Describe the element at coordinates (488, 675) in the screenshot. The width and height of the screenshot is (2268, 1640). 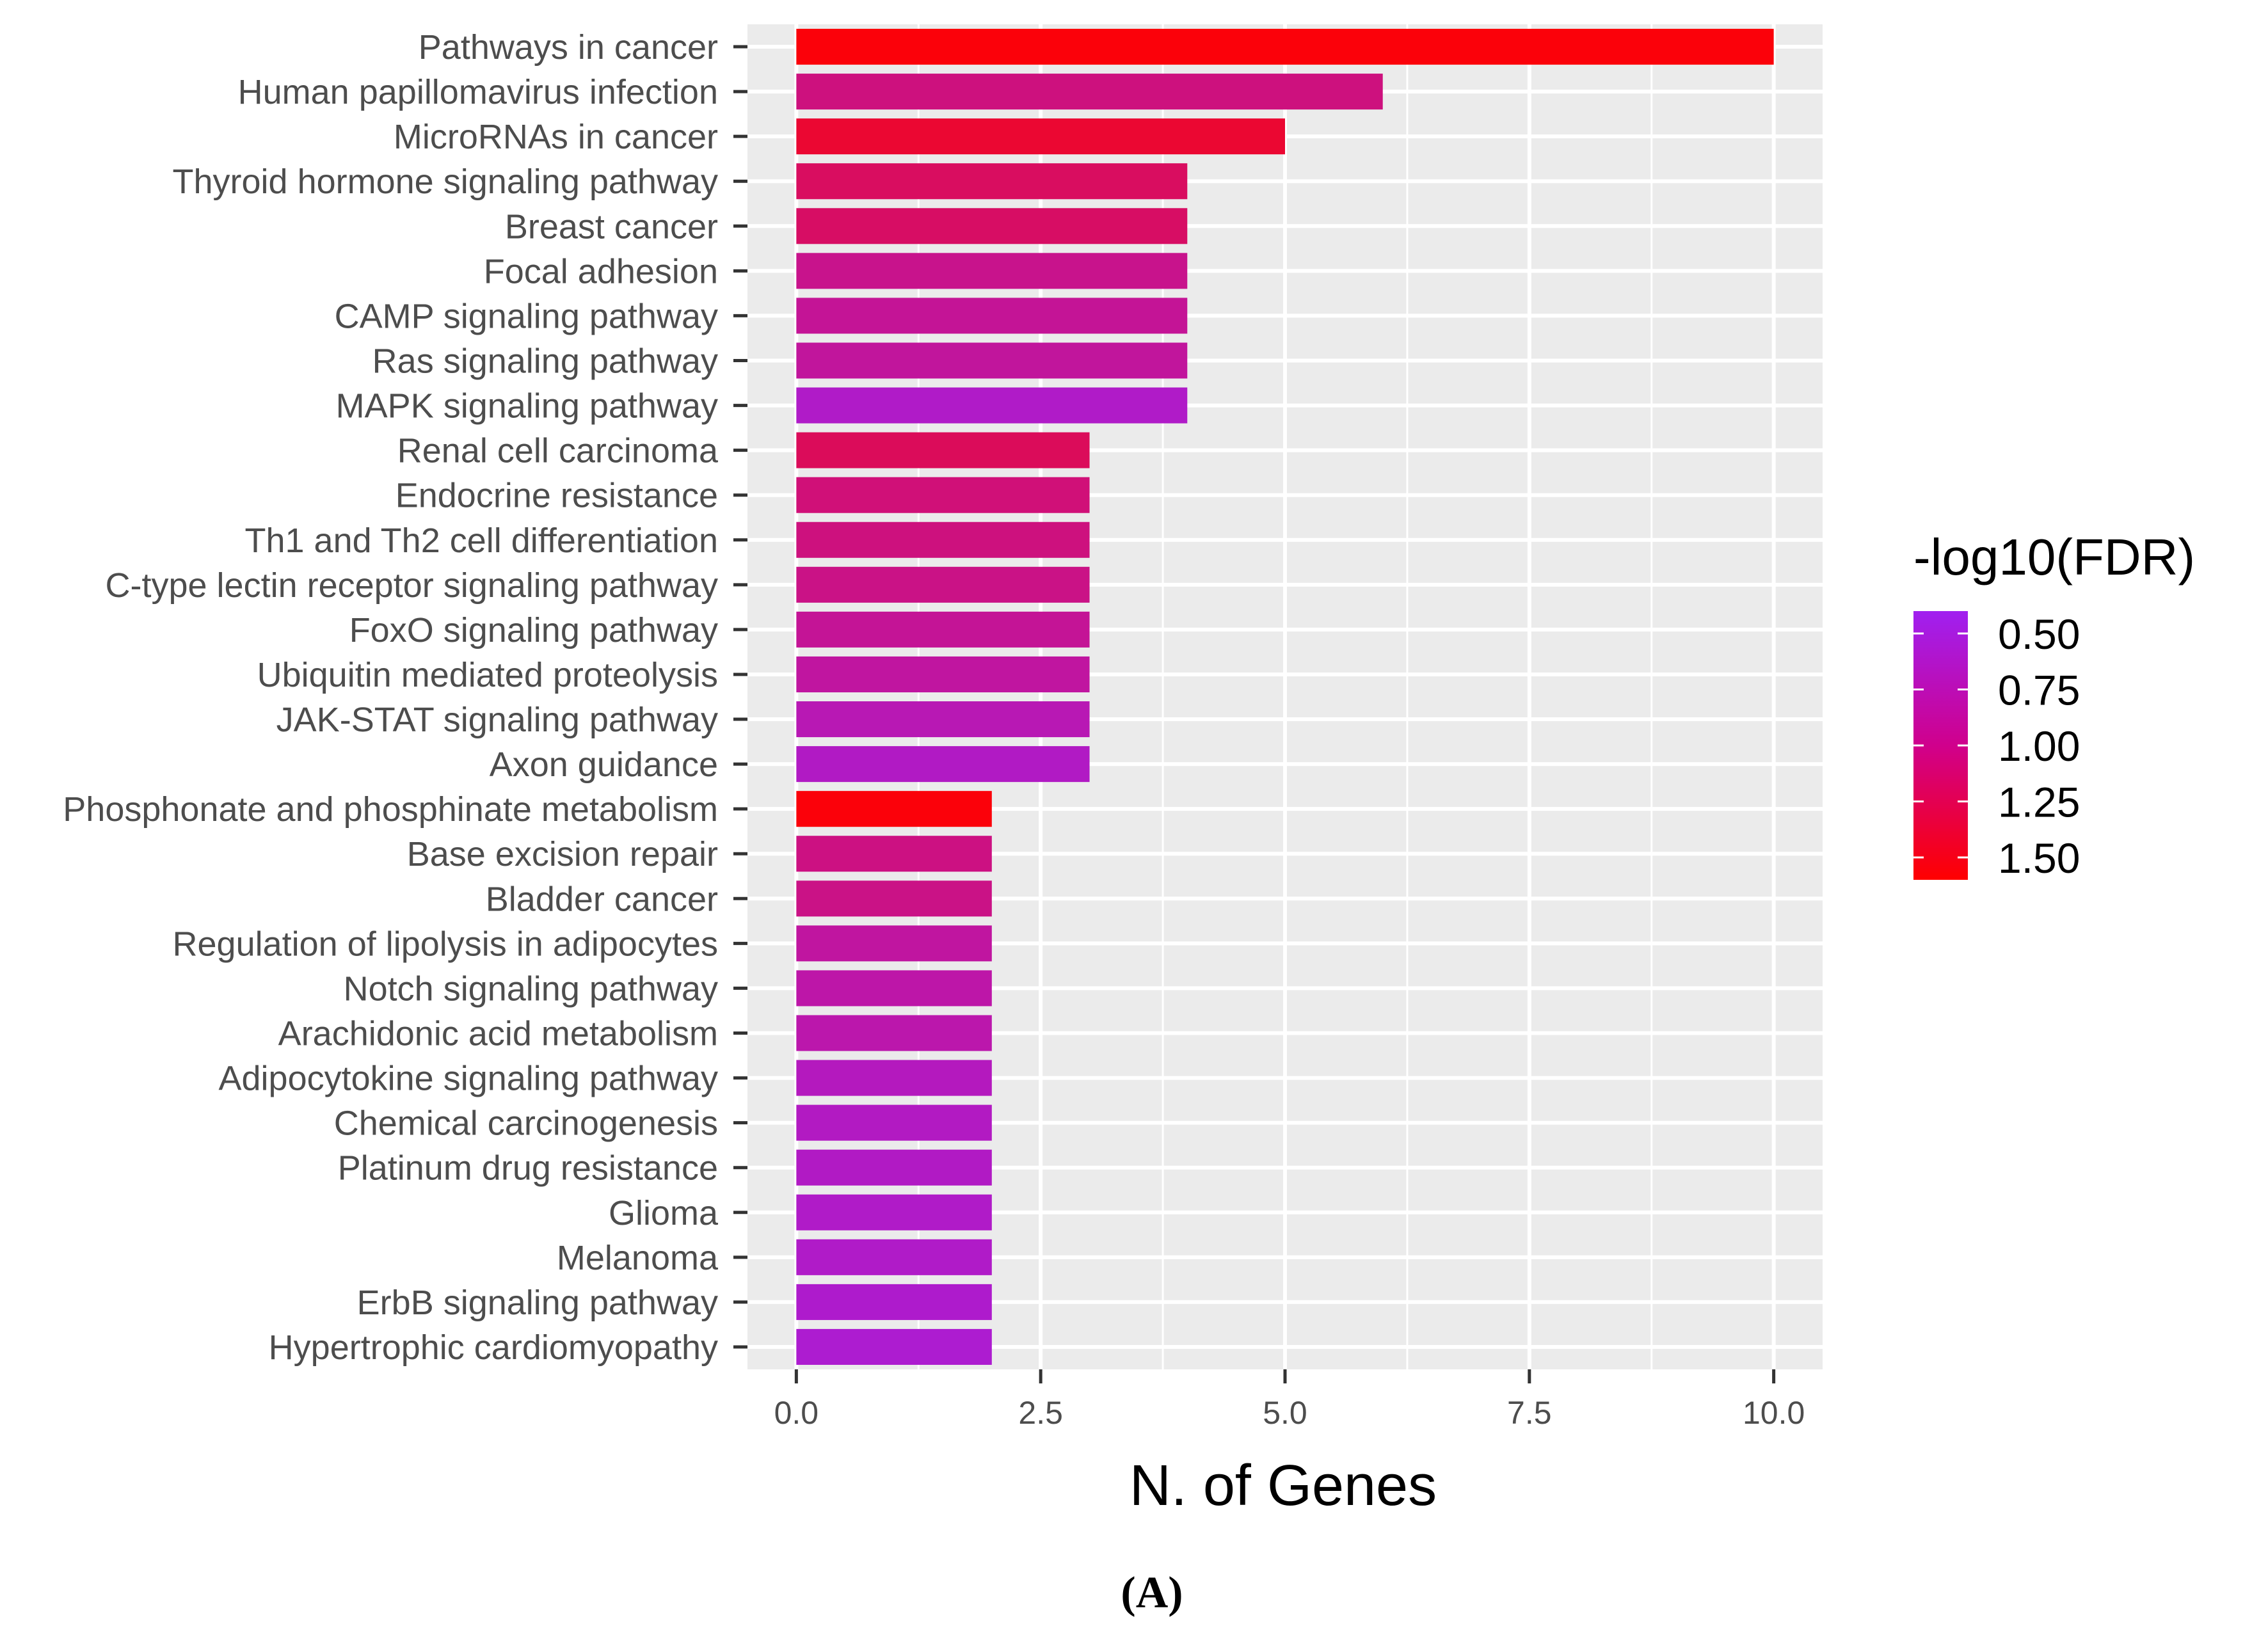
I see `y-tick-label: Ubiquitin mediated proteolysis` at that location.